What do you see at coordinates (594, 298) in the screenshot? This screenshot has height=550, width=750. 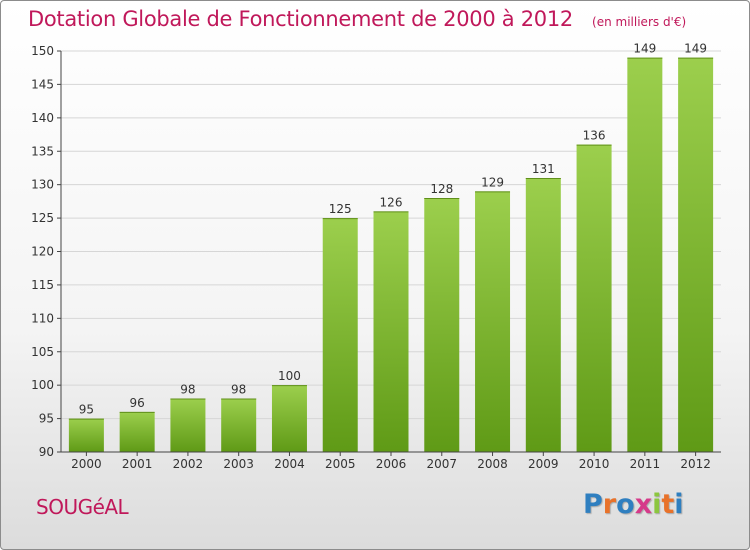 I see `bar-2010` at bounding box center [594, 298].